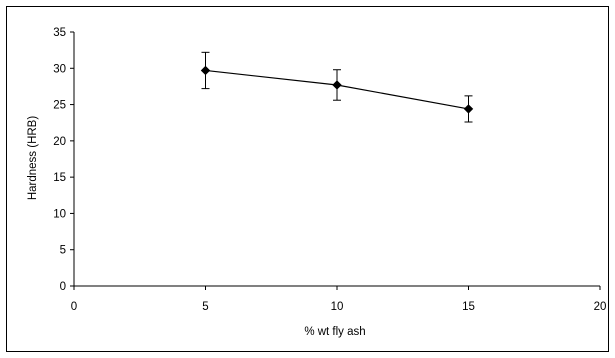  I want to click on data-series, so click(337, 87).